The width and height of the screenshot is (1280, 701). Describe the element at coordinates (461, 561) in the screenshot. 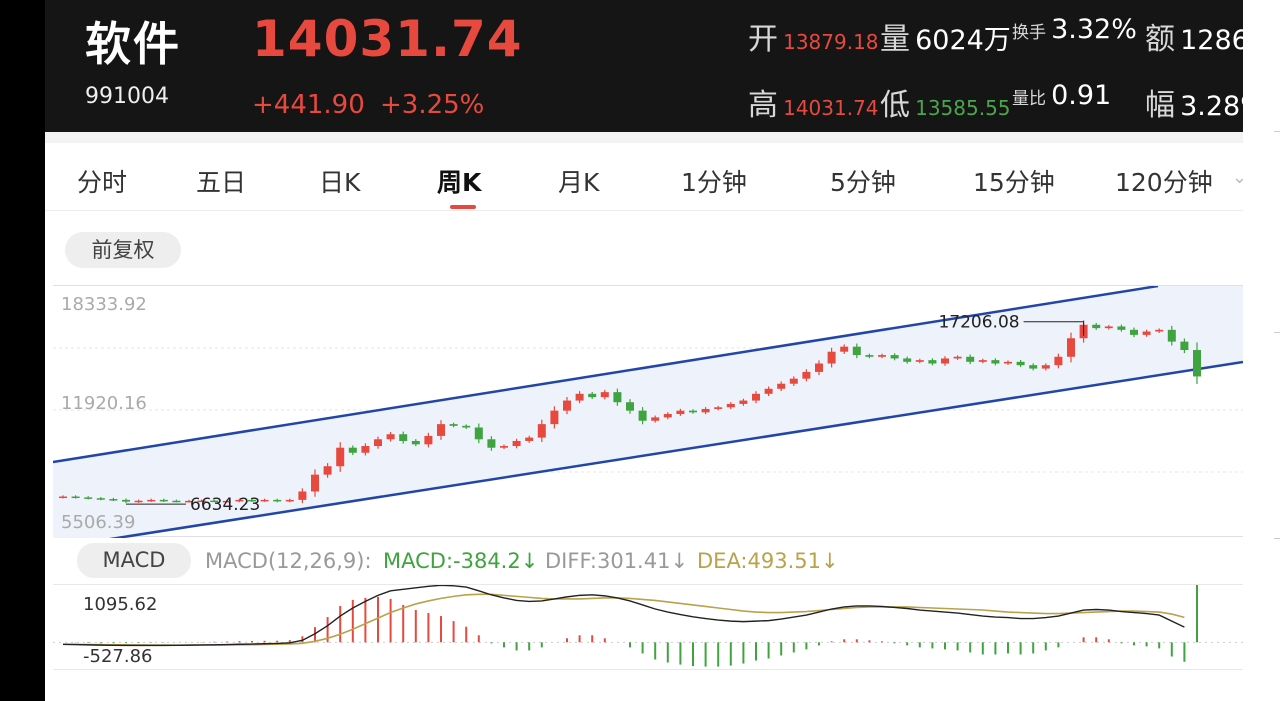

I see `macd-value: MACD:-384.2↓` at that location.